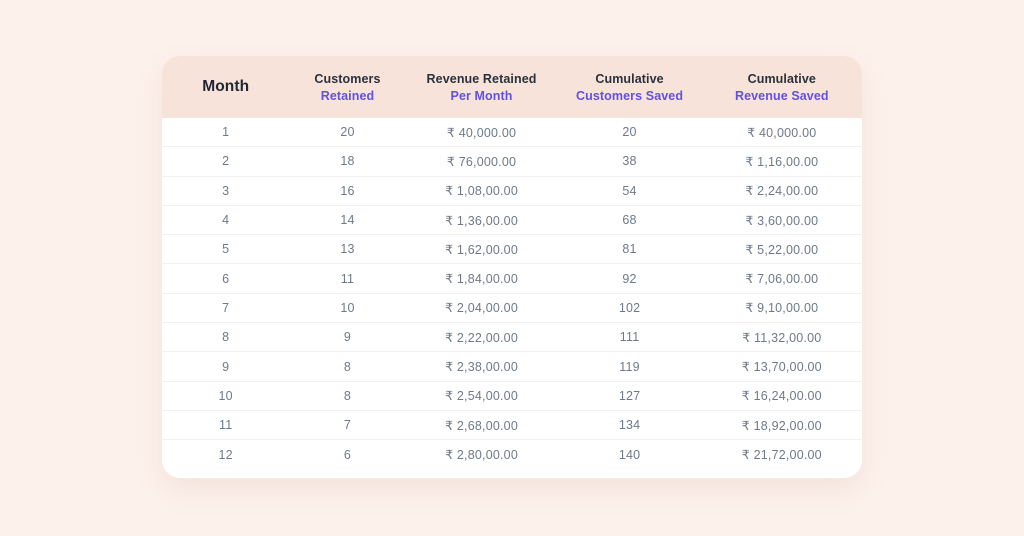 Image resolution: width=1024 pixels, height=536 pixels. I want to click on cell-cumulative-revenue: ₹ 1,16,00.00, so click(782, 161).